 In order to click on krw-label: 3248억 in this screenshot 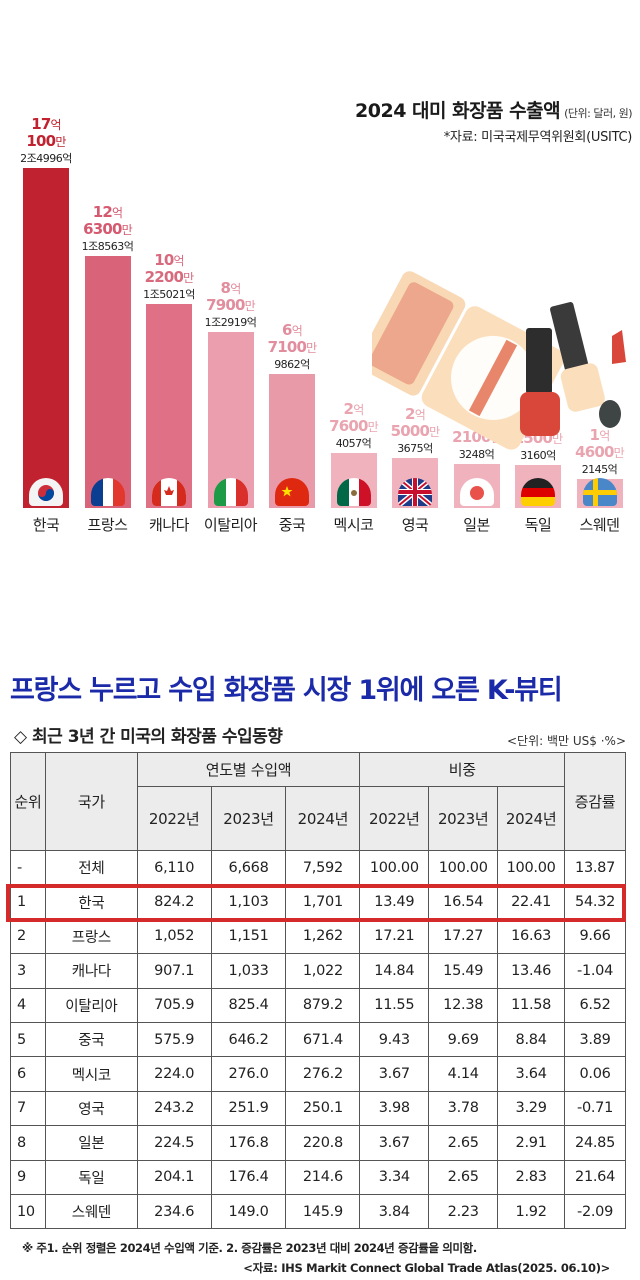, I will do `click(476, 454)`.